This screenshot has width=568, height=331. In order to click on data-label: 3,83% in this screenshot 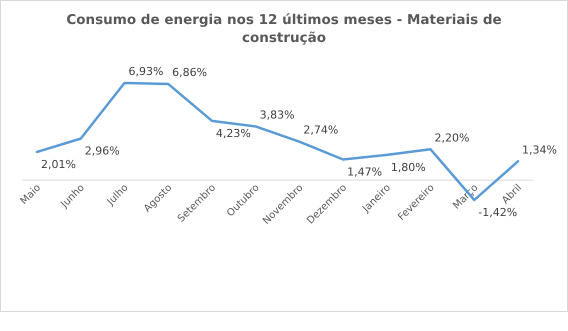, I will do `click(277, 115)`.